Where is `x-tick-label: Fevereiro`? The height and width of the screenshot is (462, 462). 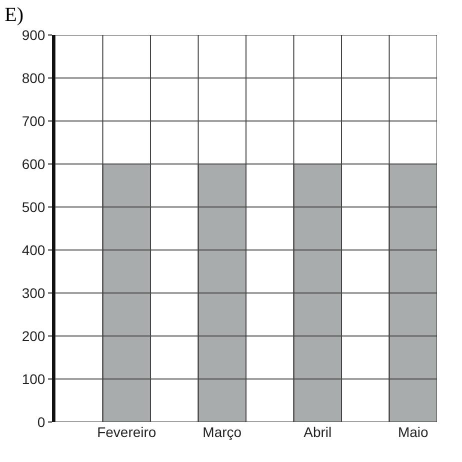
x-tick-label: Fevereiro is located at coordinates (126, 432).